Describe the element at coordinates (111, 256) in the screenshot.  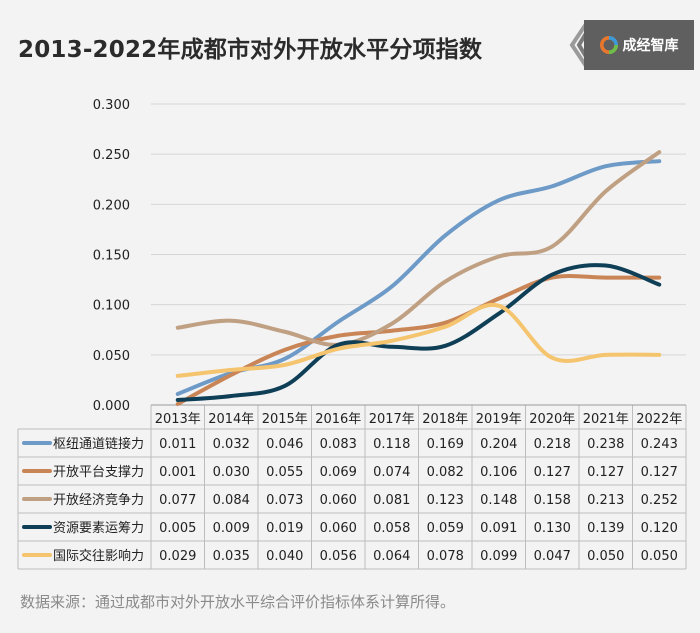
I see `y-tick-label: 0.150` at that location.